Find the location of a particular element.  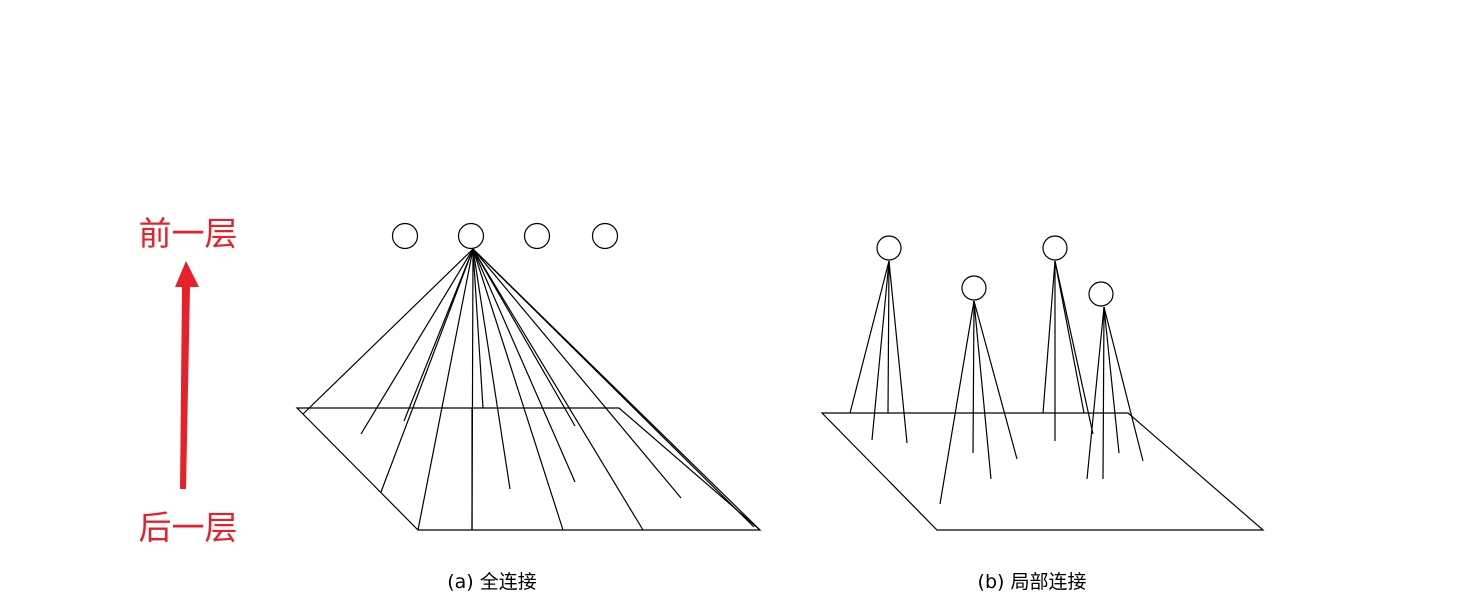

caption-full-connection: (a) 全连接 is located at coordinates (492, 582).